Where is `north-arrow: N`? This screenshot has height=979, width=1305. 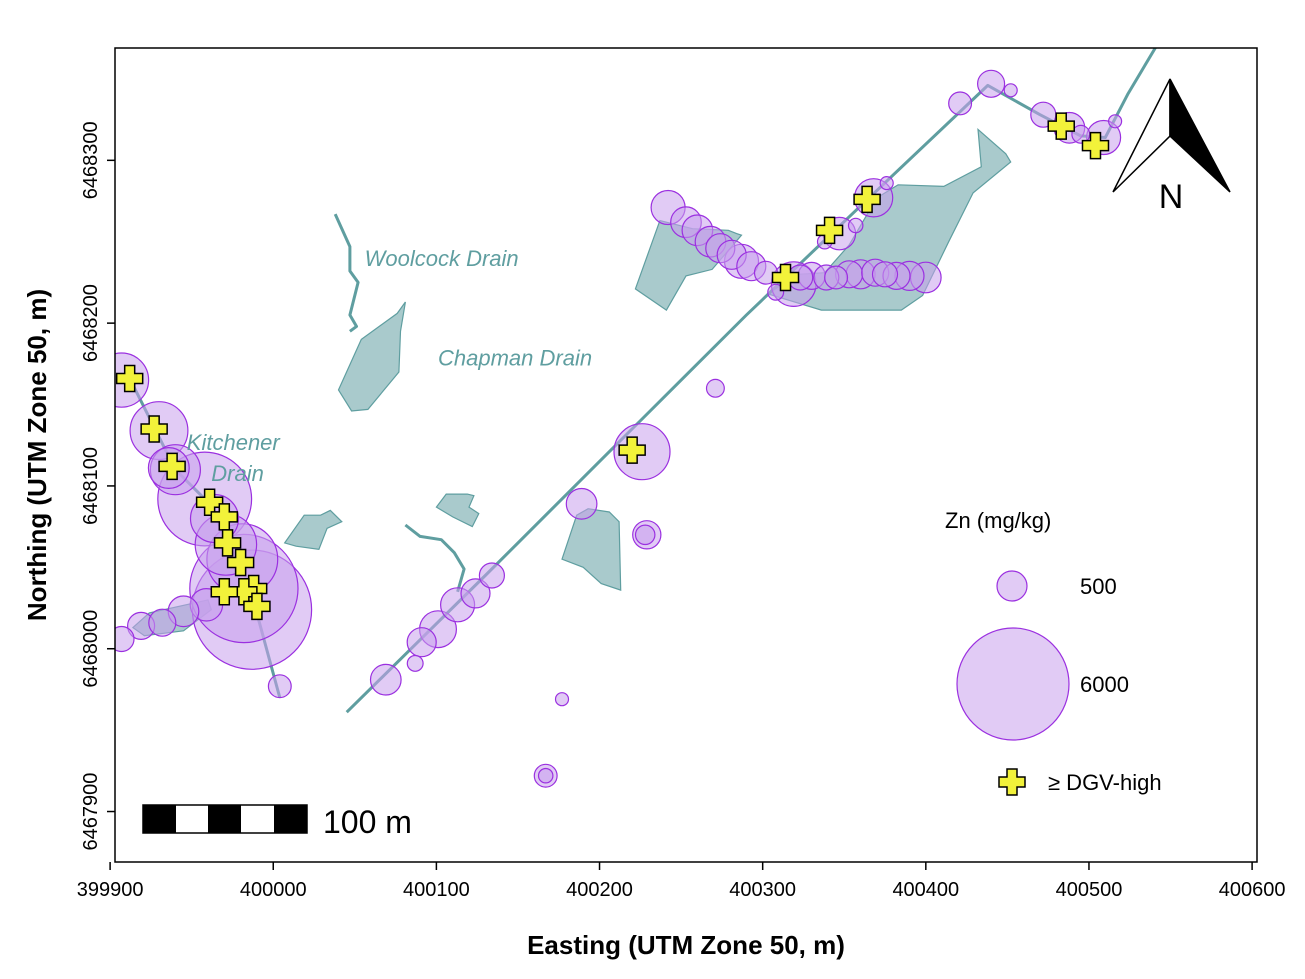 north-arrow: N is located at coordinates (1171, 147).